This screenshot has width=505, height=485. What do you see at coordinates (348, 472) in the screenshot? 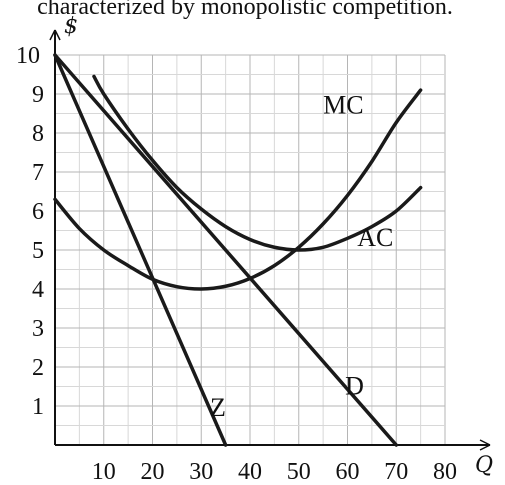
I see `x-tick-label: 60` at bounding box center [348, 472].